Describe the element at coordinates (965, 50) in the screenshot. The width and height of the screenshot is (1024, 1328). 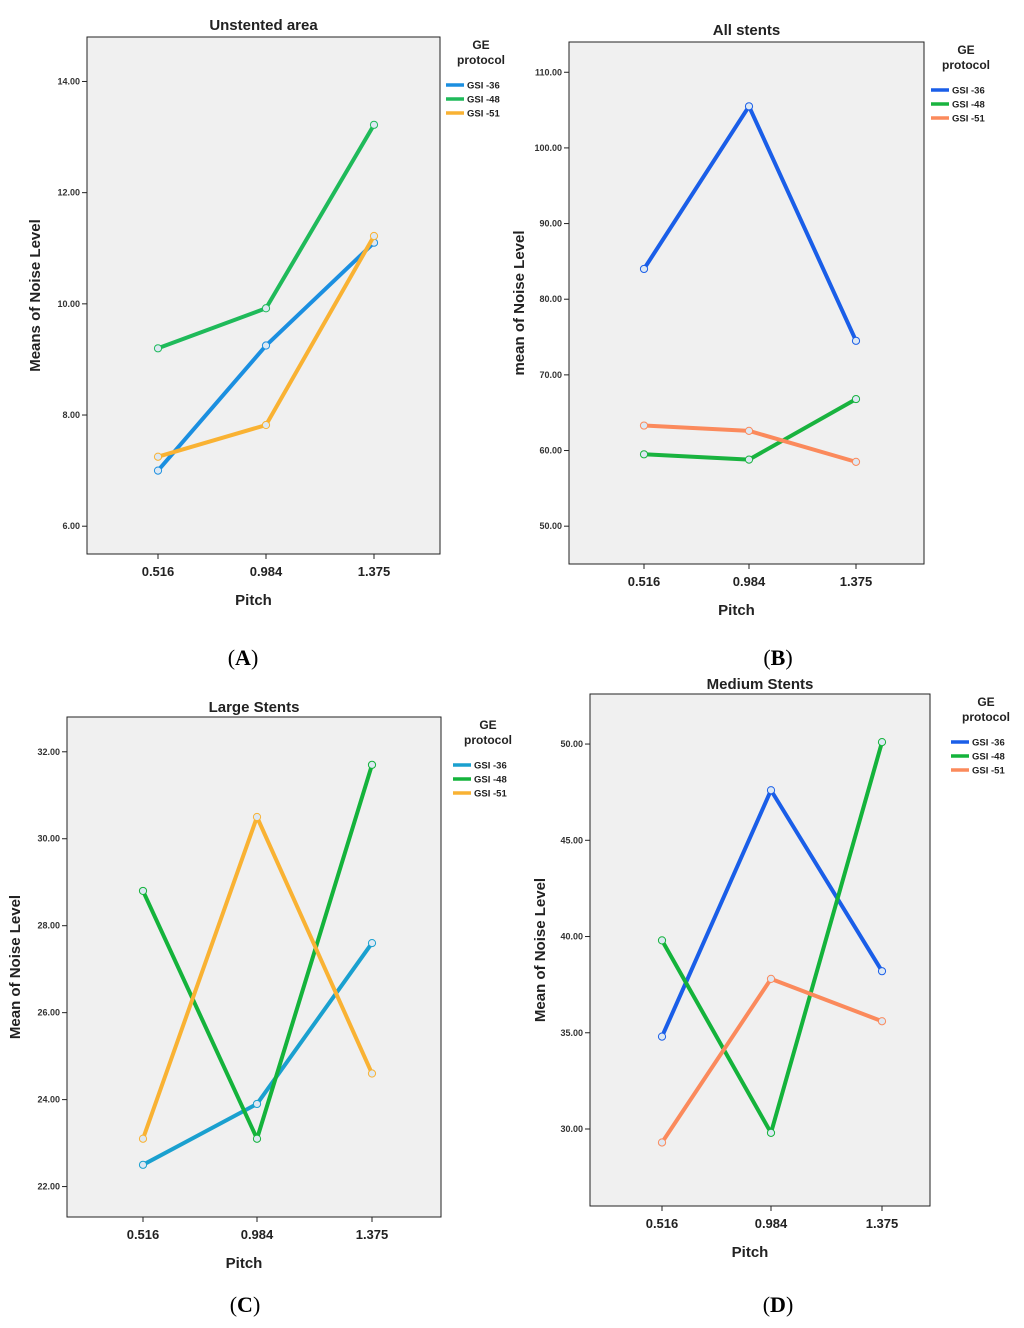
I see `chart-b-legend-title: GE` at that location.